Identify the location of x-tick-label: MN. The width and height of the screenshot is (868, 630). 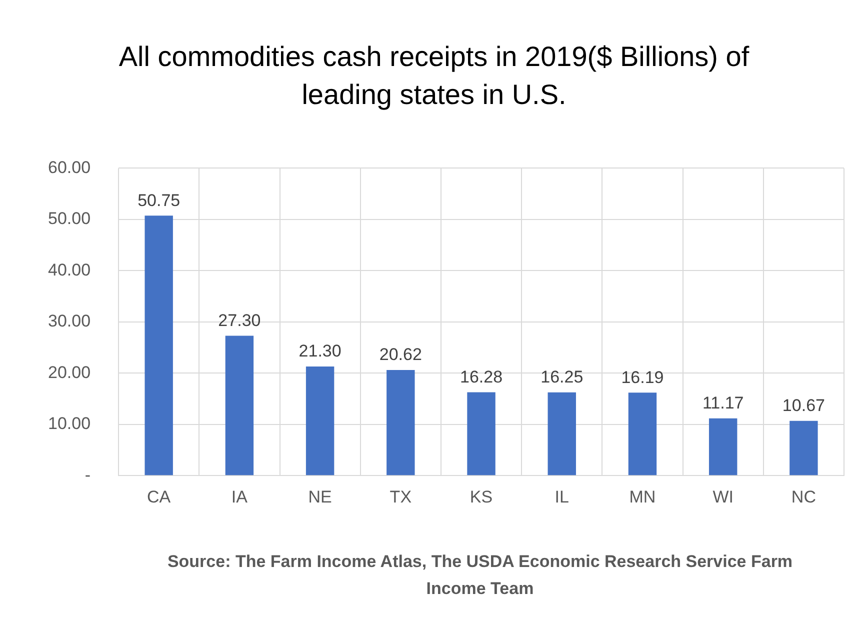
(642, 496).